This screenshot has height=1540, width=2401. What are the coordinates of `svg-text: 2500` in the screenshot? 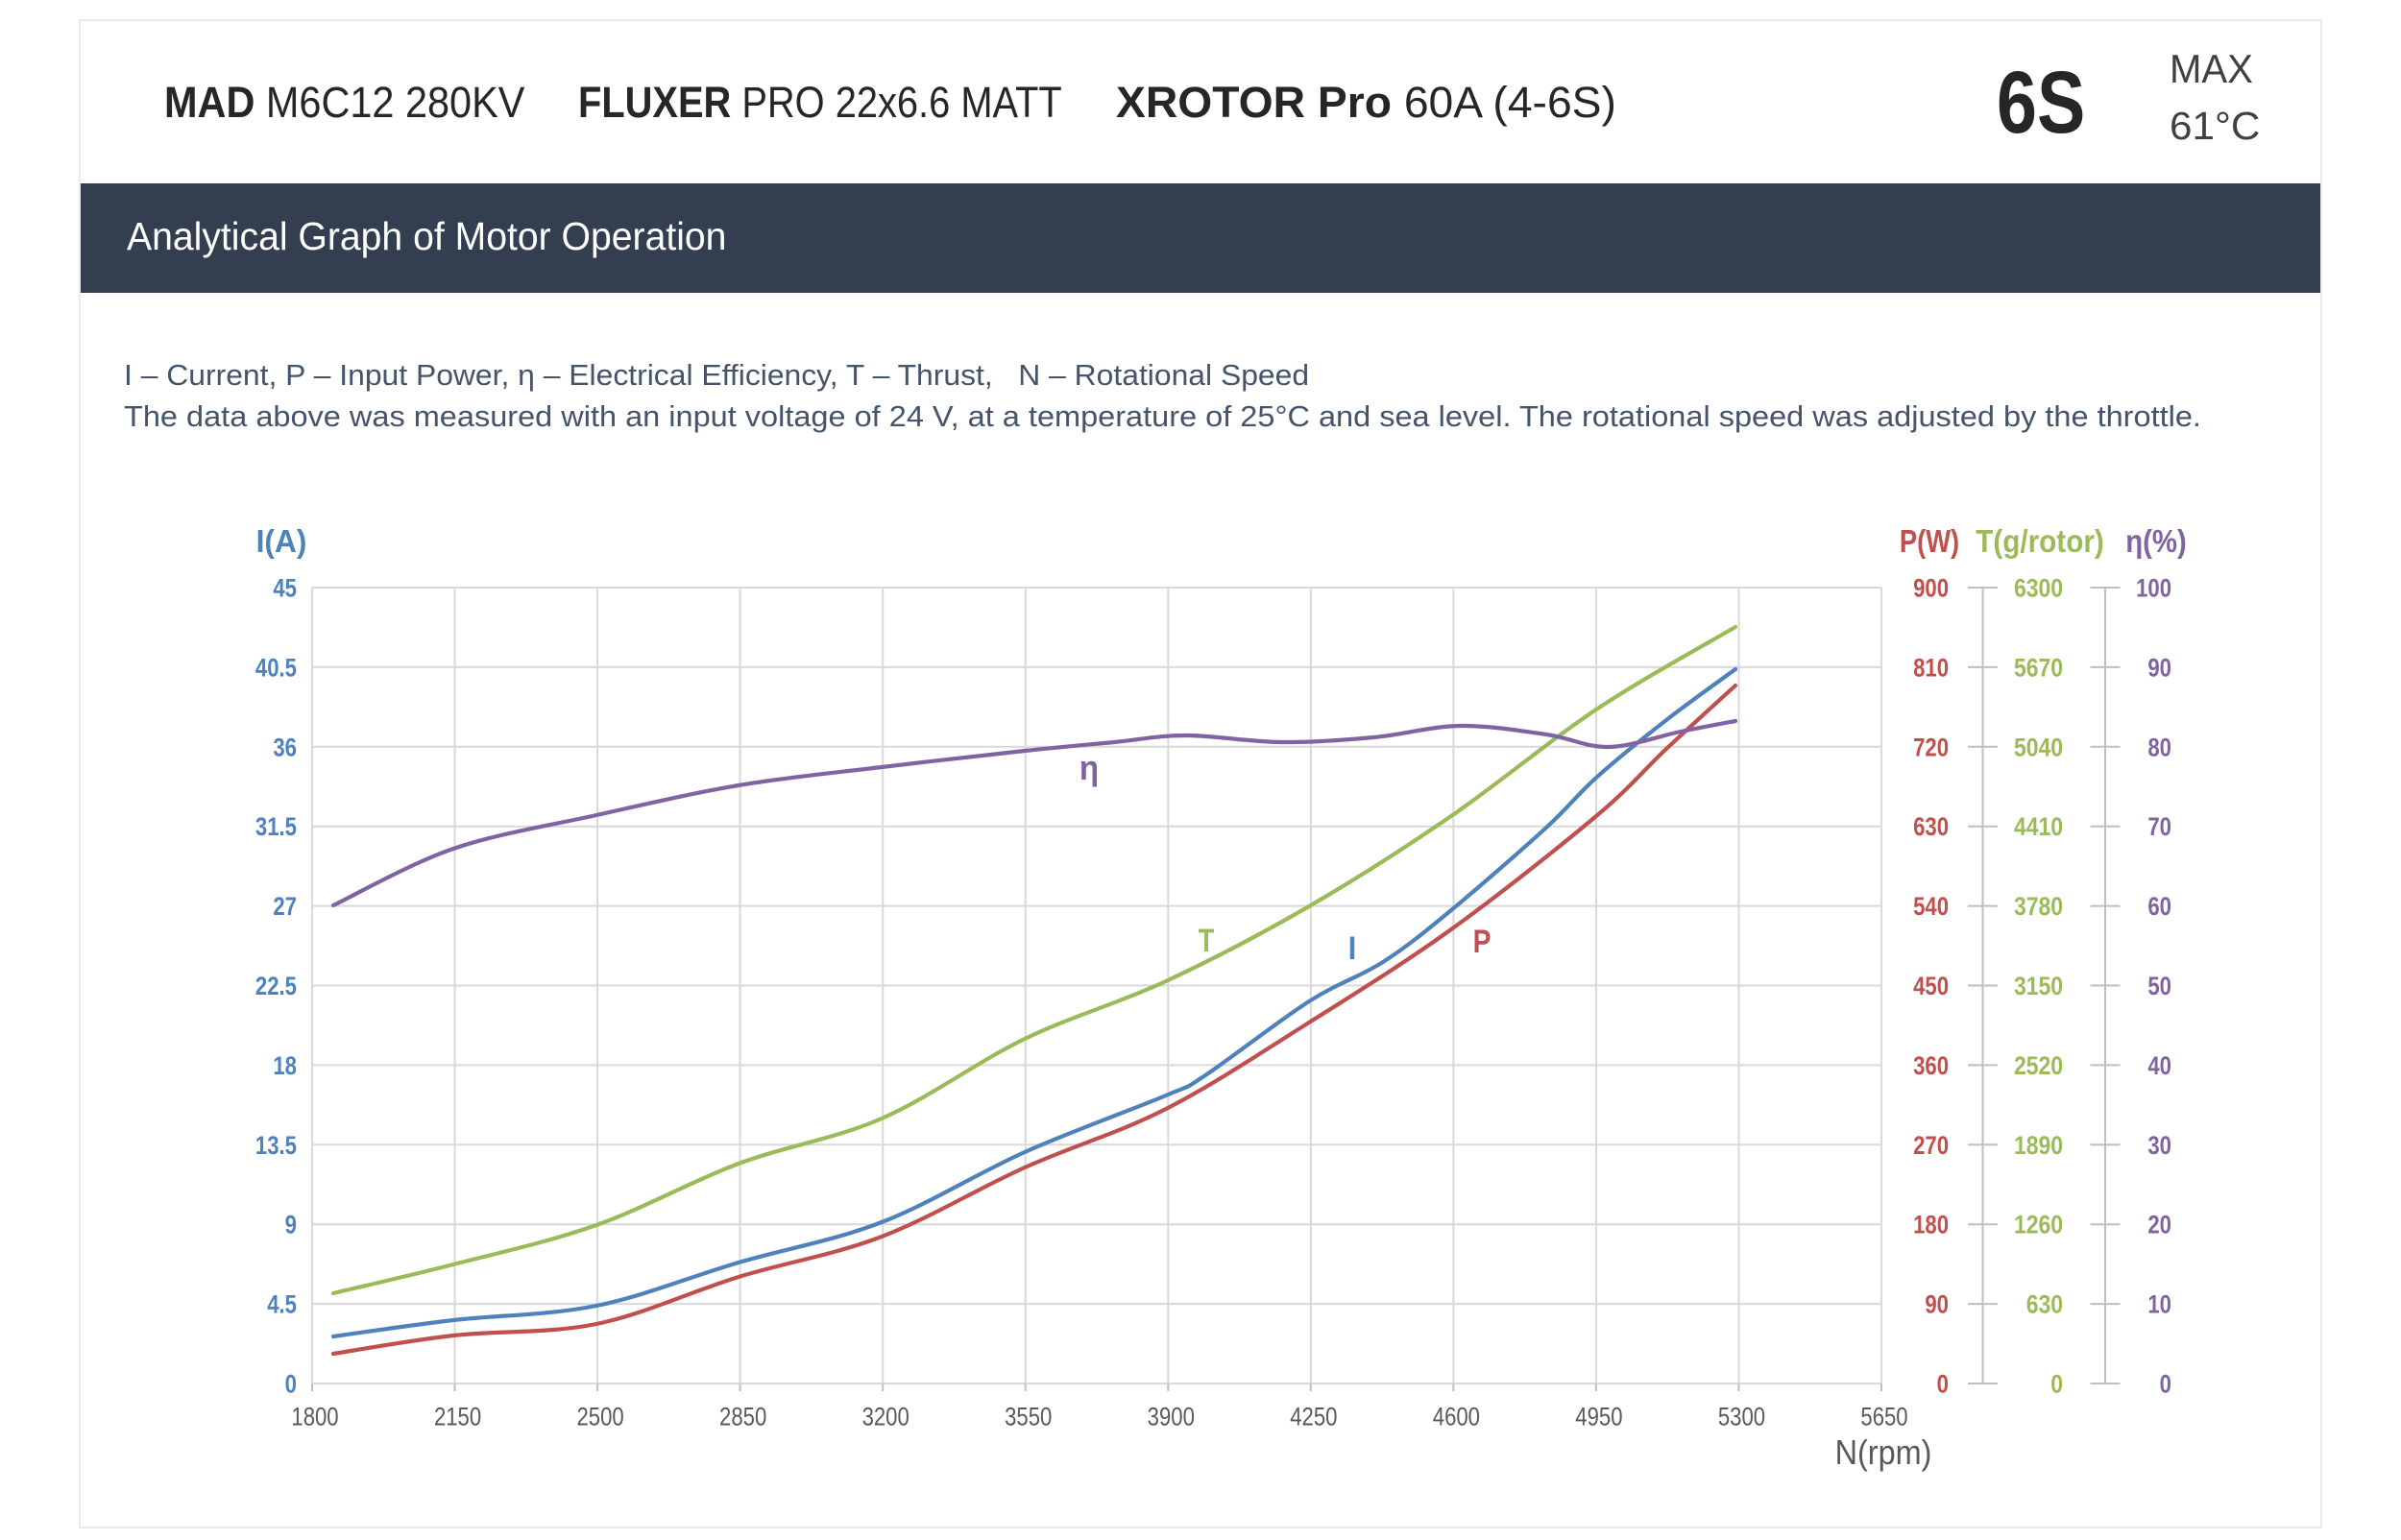 It's located at (599, 1418).